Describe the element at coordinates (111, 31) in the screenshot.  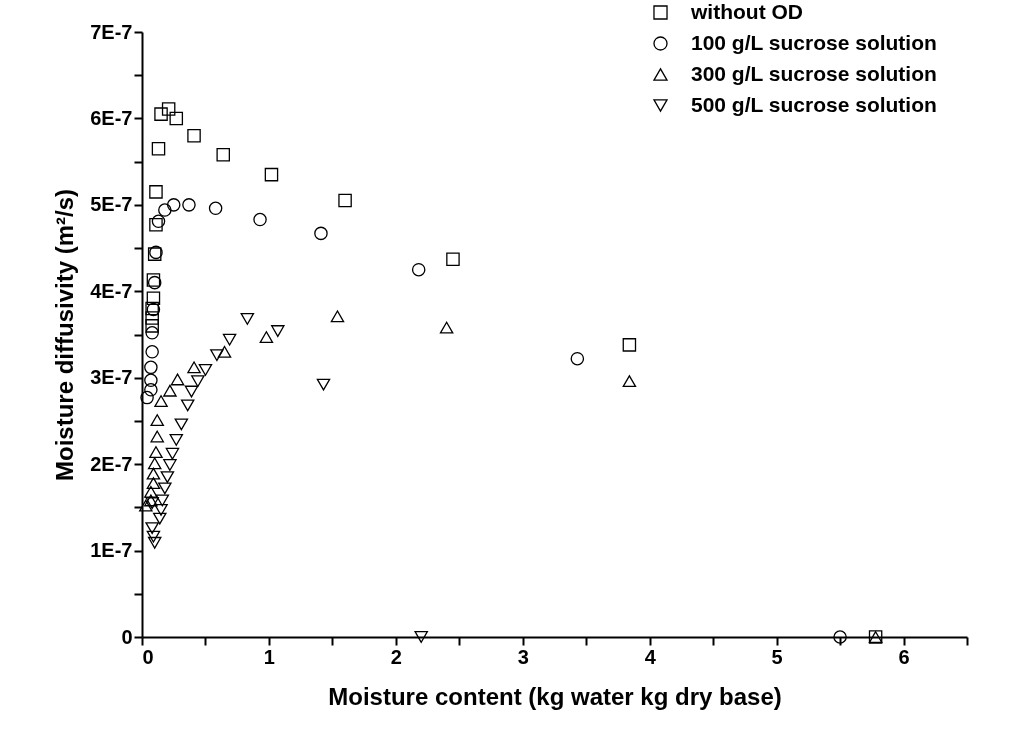
I see `y-tick-label: 7E-7` at that location.